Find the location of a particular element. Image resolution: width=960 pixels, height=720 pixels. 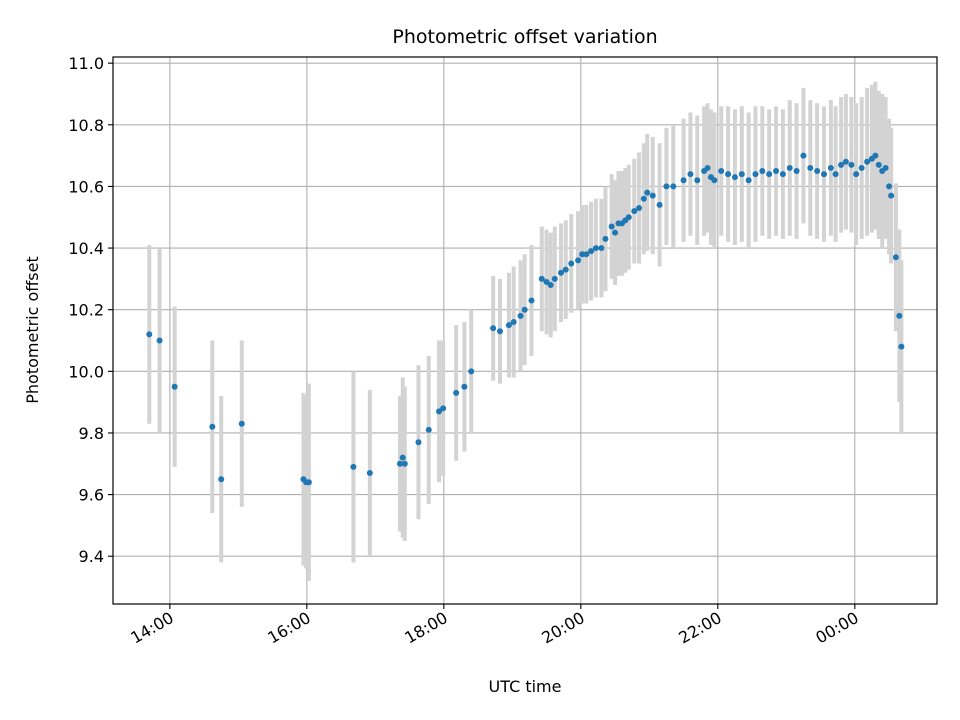

y-tick-label: 9.8 is located at coordinates (91, 433).